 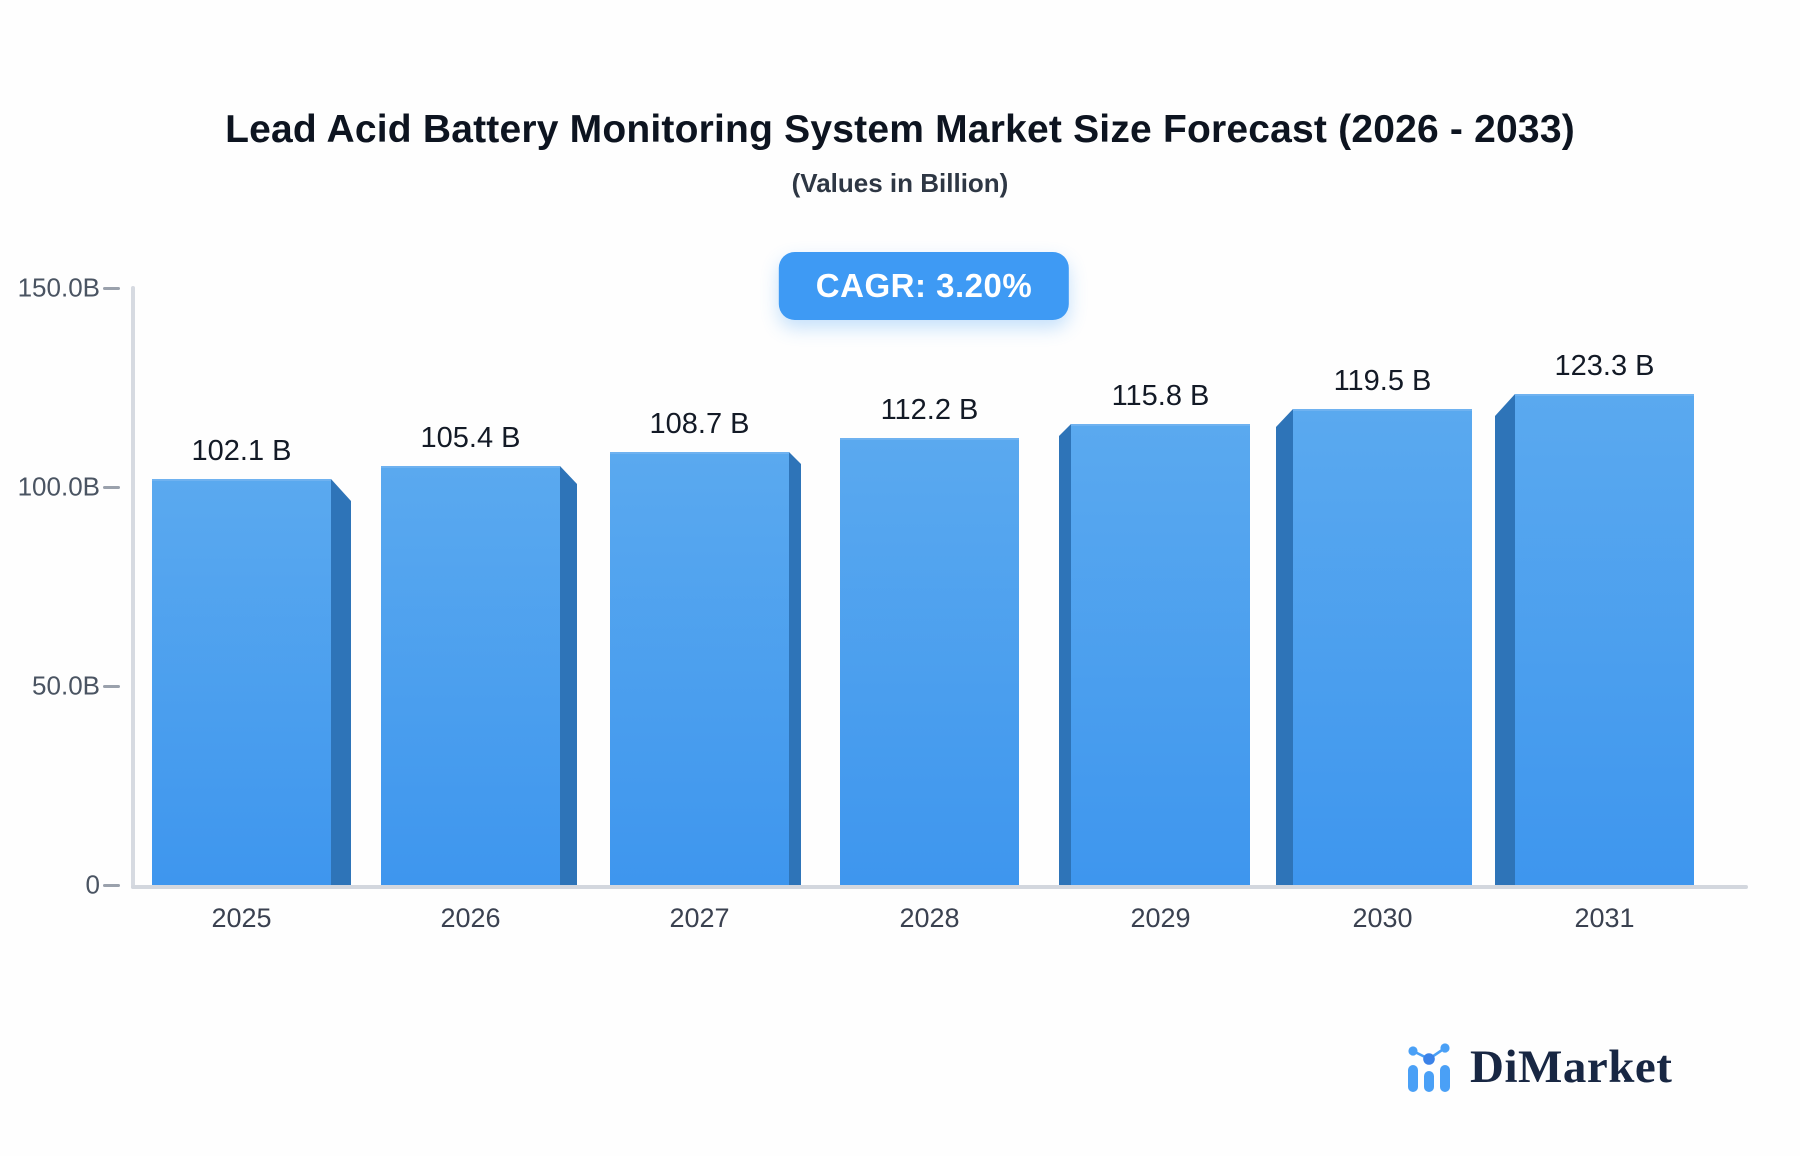 I want to click on dimarket-logo: DiMarket, so click(x=1538, y=1067).